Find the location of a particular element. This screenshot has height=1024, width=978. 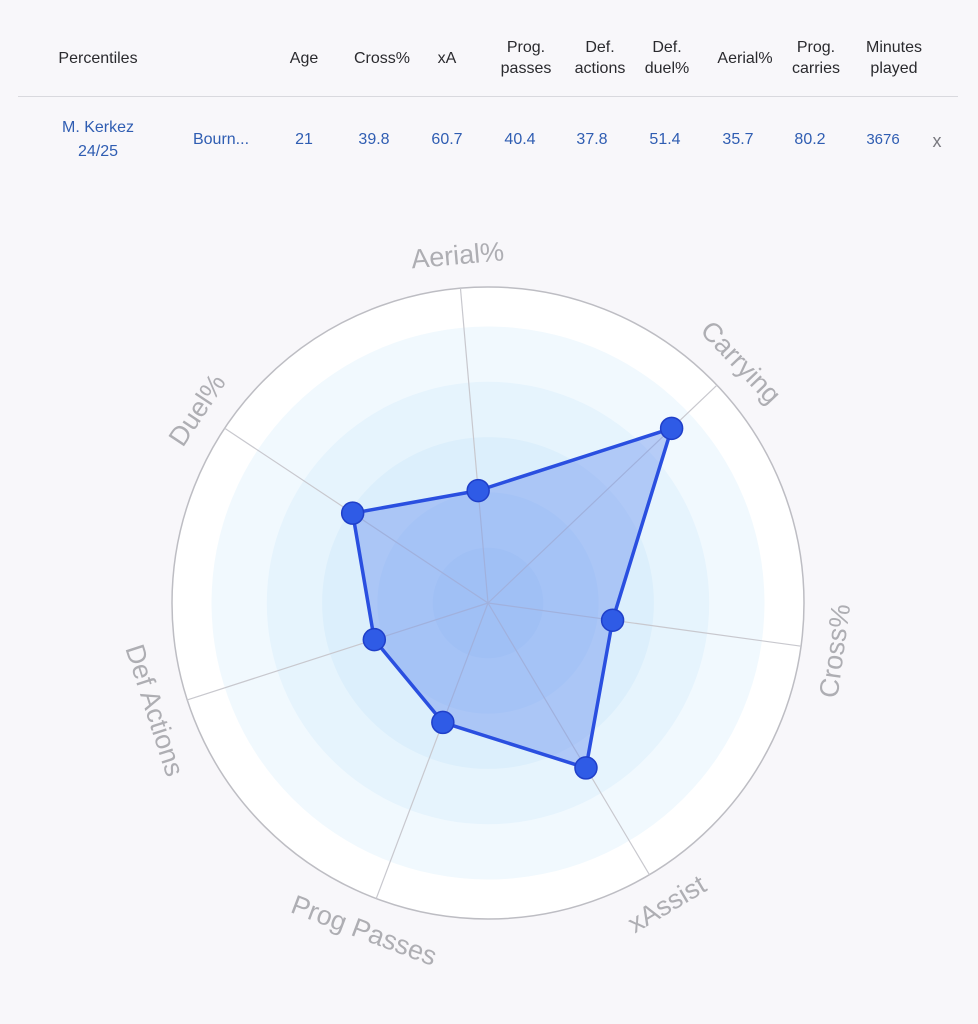

value-cross: 39.8 is located at coordinates (374, 139).